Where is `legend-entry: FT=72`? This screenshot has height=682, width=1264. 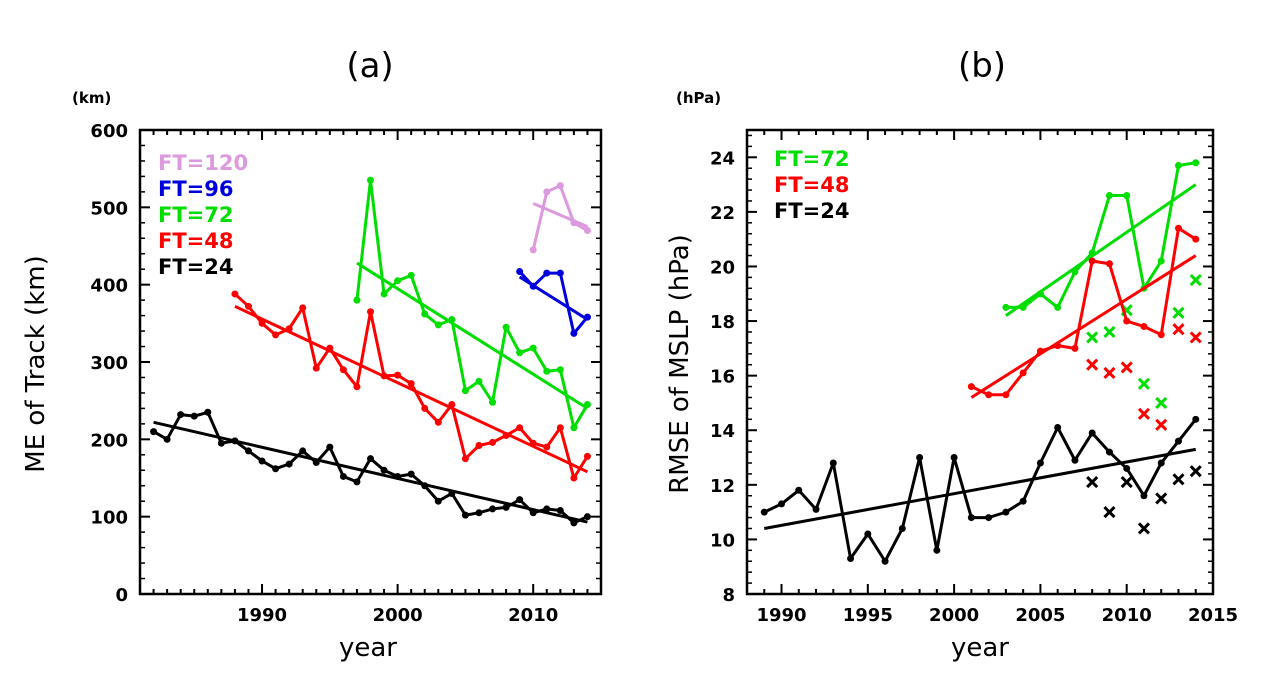 legend-entry: FT=72 is located at coordinates (812, 159).